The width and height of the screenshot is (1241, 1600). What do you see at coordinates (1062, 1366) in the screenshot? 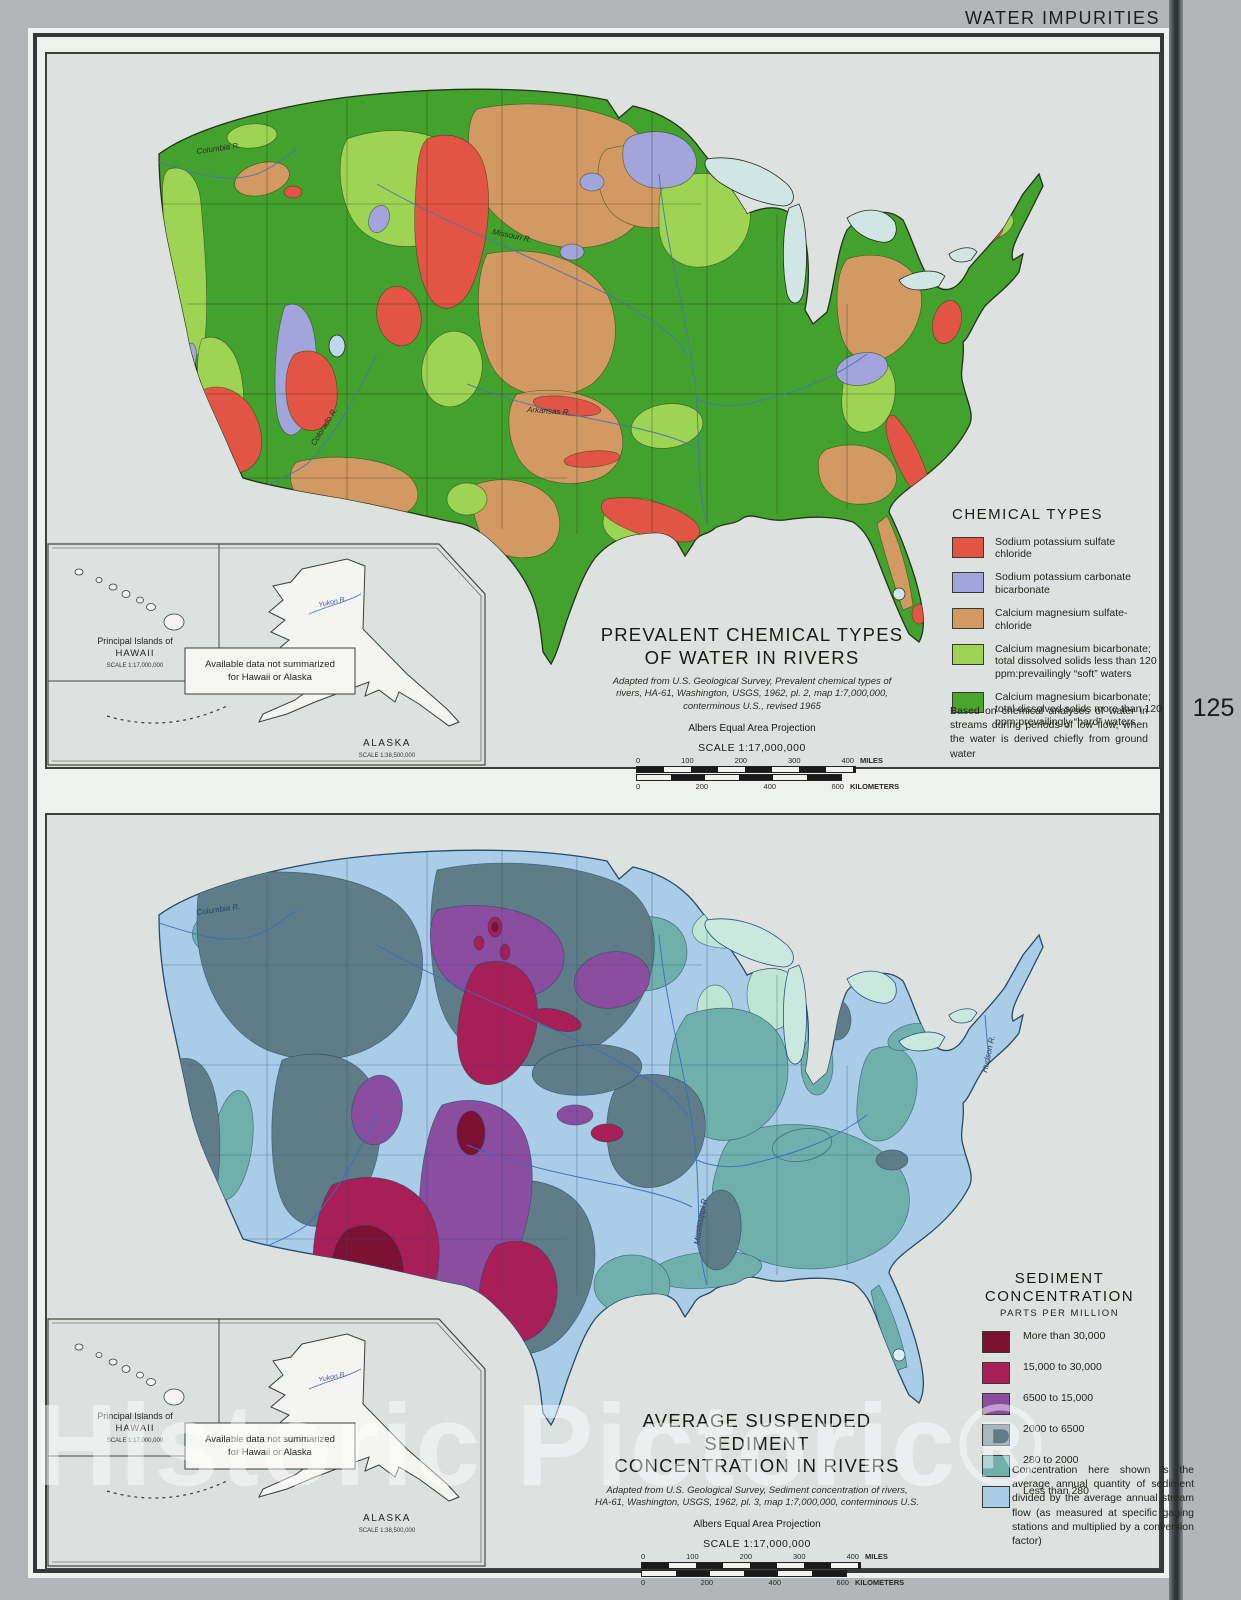
I see `legend-label: 15,000 to 30,000` at bounding box center [1062, 1366].